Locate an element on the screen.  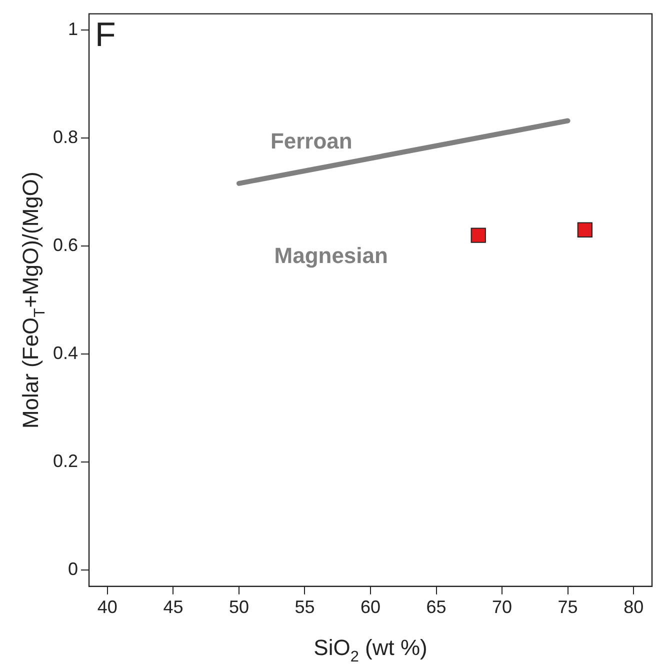
x-tick-label: 65 is located at coordinates (436, 607).